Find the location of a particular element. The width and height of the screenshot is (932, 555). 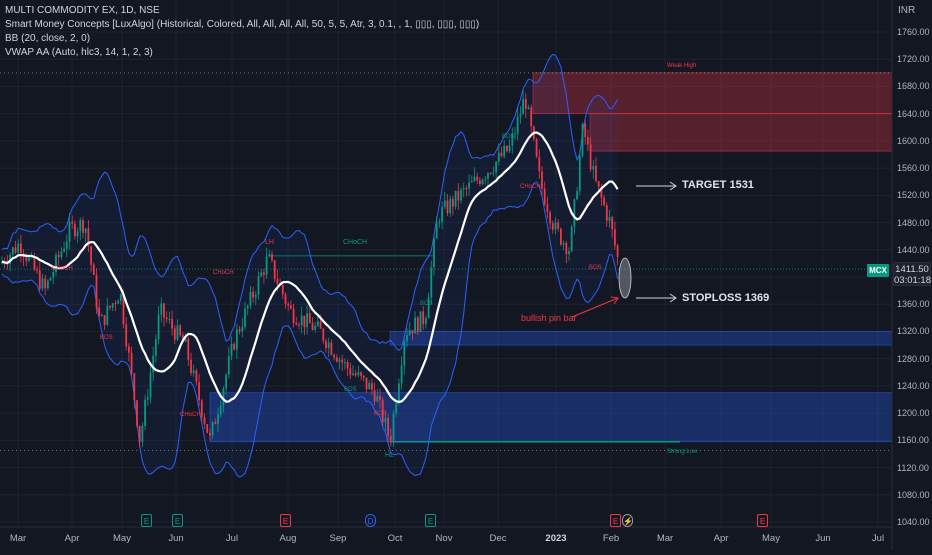

legend-vwap-indicator: VWAP AA (Auto, hlc3, 14, 1, 2, 3) is located at coordinates (79, 52).